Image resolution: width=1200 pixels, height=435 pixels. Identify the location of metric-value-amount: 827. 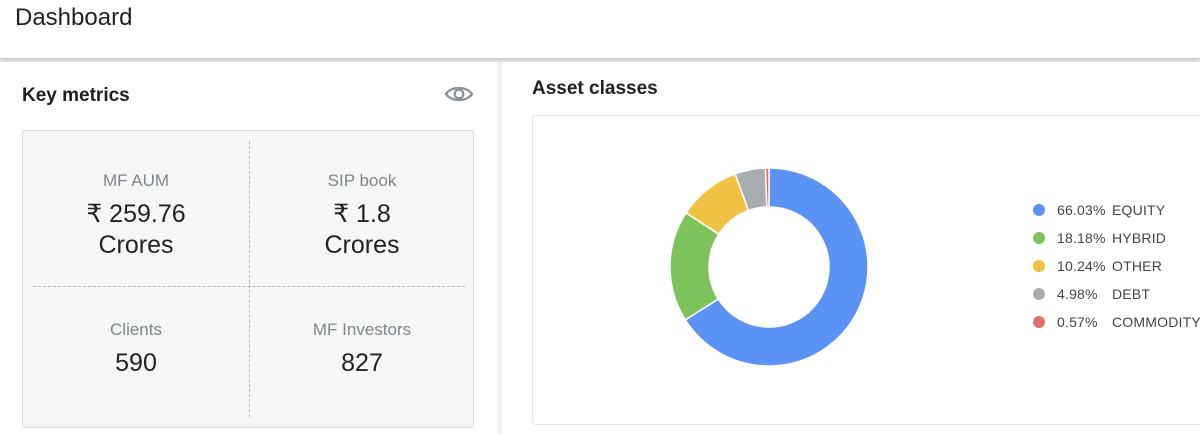
(362, 363).